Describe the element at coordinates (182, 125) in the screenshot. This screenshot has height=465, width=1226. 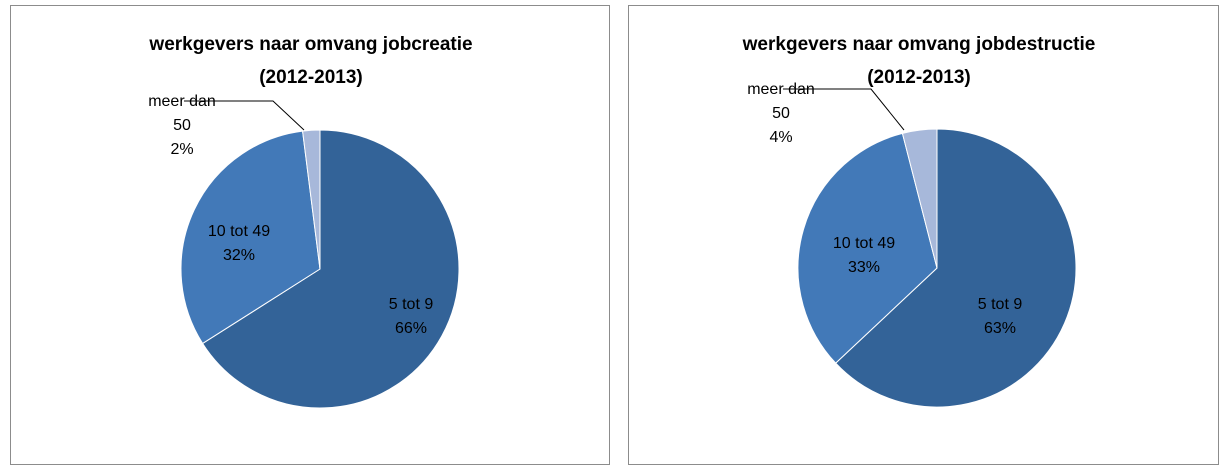
I see `data-label-meer-dan-50: meer dan 50 2%` at that location.